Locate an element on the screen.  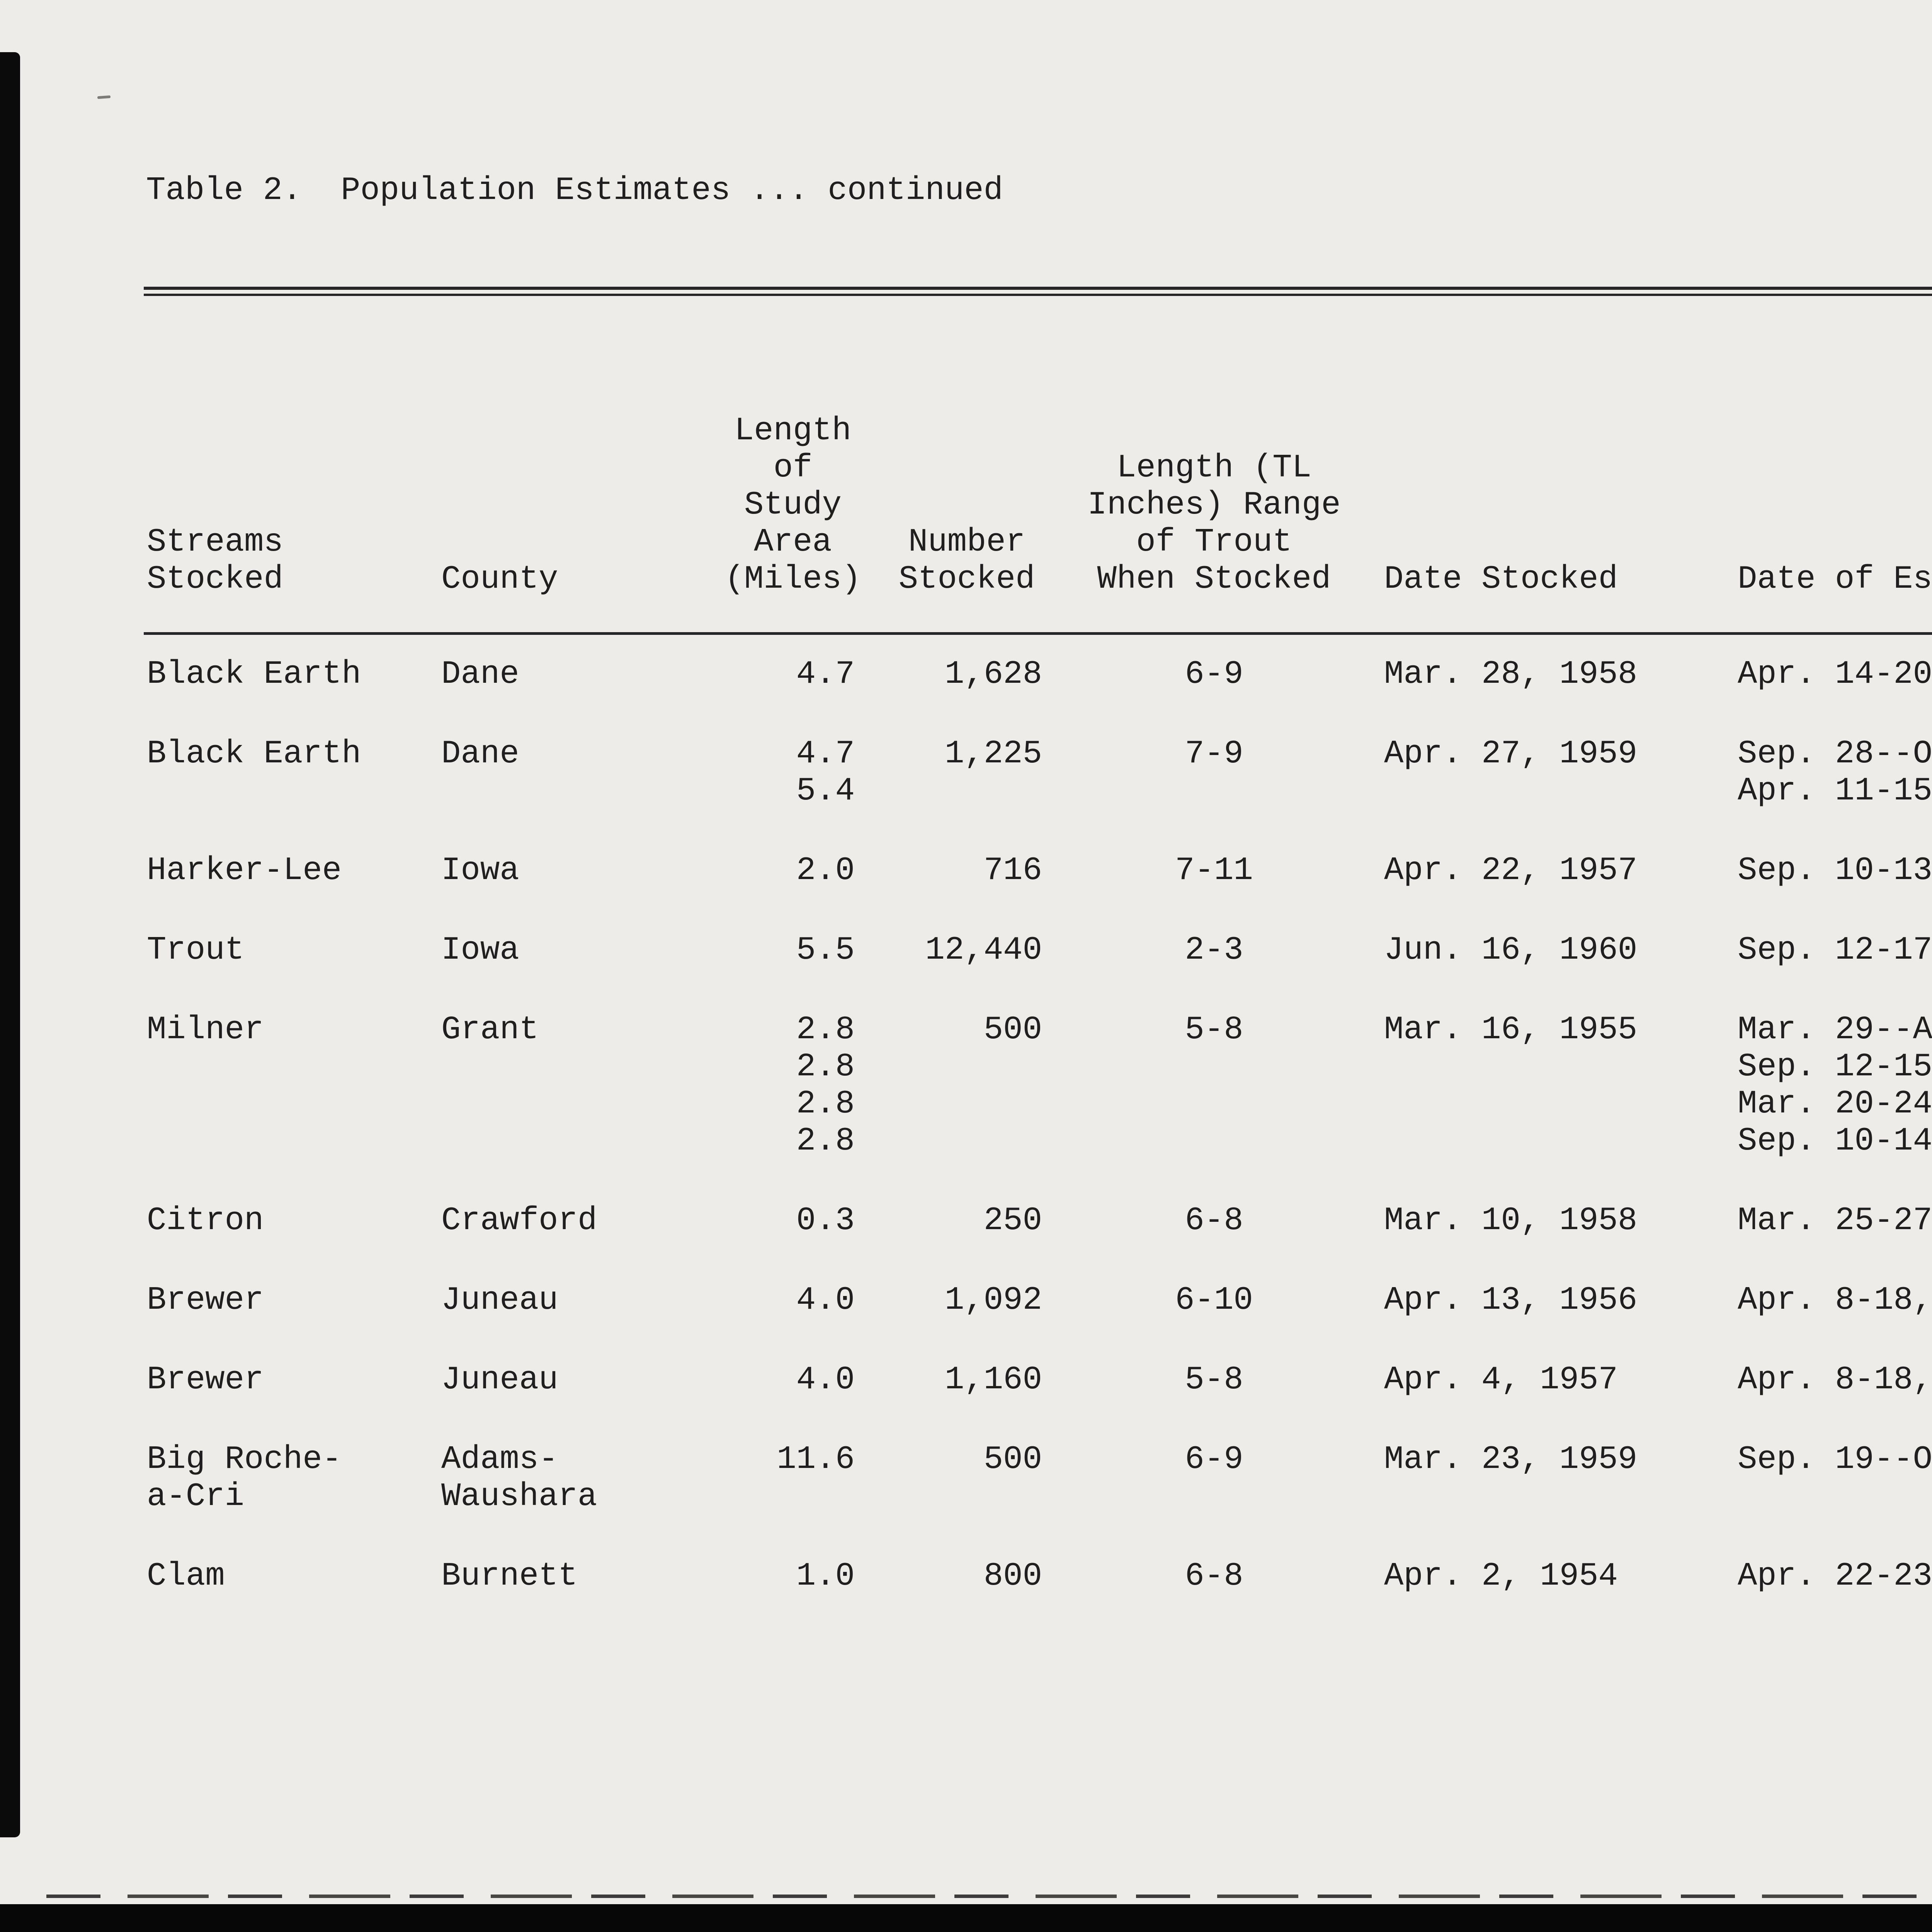
scan-artifact-left-edge is located at coordinates (10, 944).